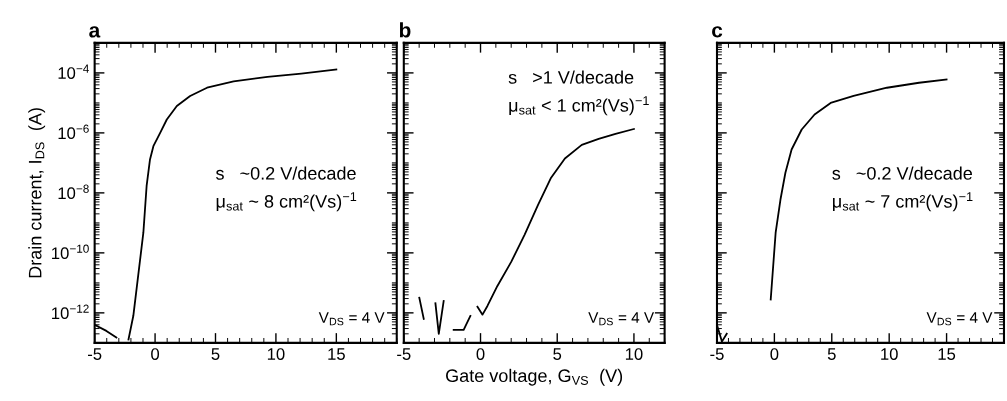 The width and height of the screenshot is (1007, 401). I want to click on x-axis-title: Gate voltage, G$_{VS}$ (V), so click(534, 377).